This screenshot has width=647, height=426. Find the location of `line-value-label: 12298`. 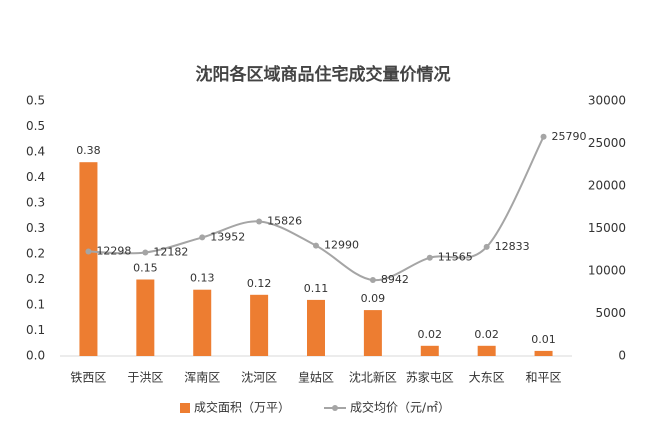

line-value-label: 12298 is located at coordinates (113, 250).